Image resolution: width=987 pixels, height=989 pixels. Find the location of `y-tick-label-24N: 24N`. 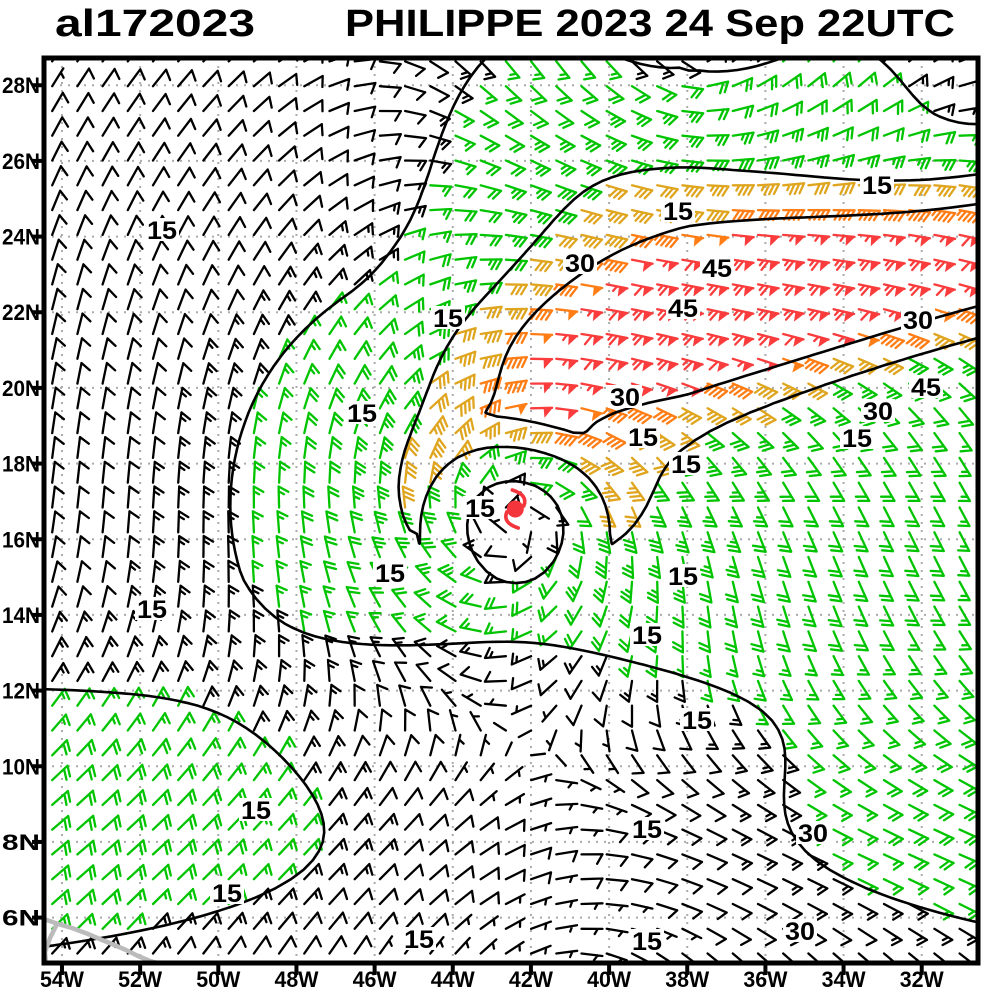

y-tick-label-24N: 24N is located at coordinates (21, 237).